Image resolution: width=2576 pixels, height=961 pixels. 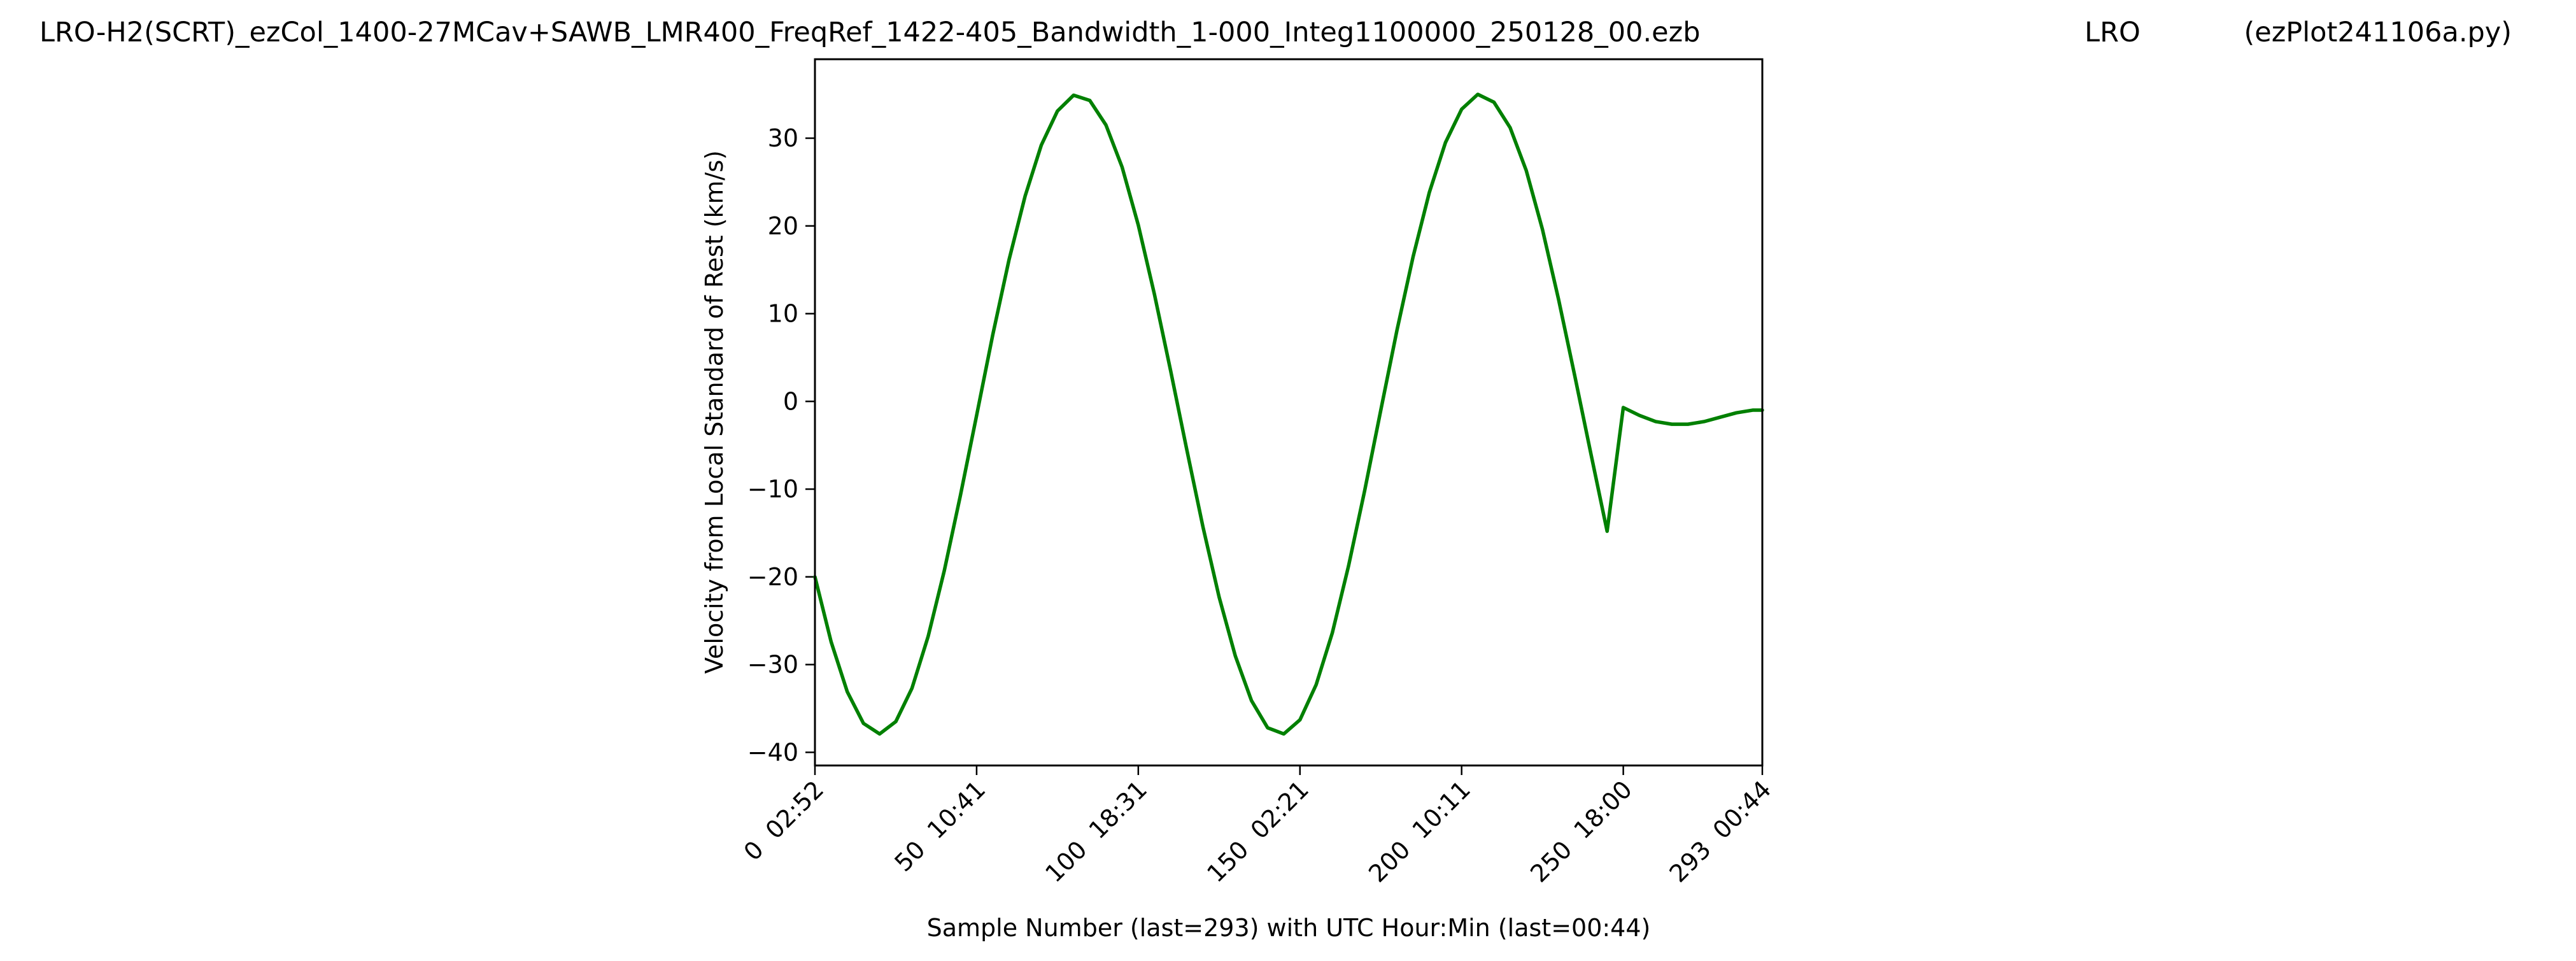 I want to click on x-tick-label: 50 10:41, so click(x=940, y=826).